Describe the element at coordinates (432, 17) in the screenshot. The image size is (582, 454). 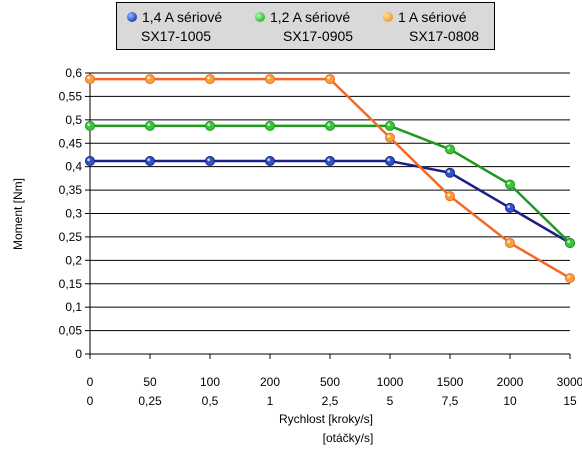
I see `legend-label-series-3: 1 A sériové` at that location.